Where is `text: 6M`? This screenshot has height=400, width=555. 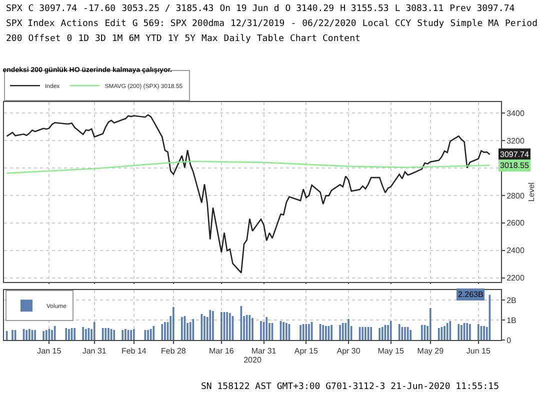 text: 6M is located at coordinates (134, 39).